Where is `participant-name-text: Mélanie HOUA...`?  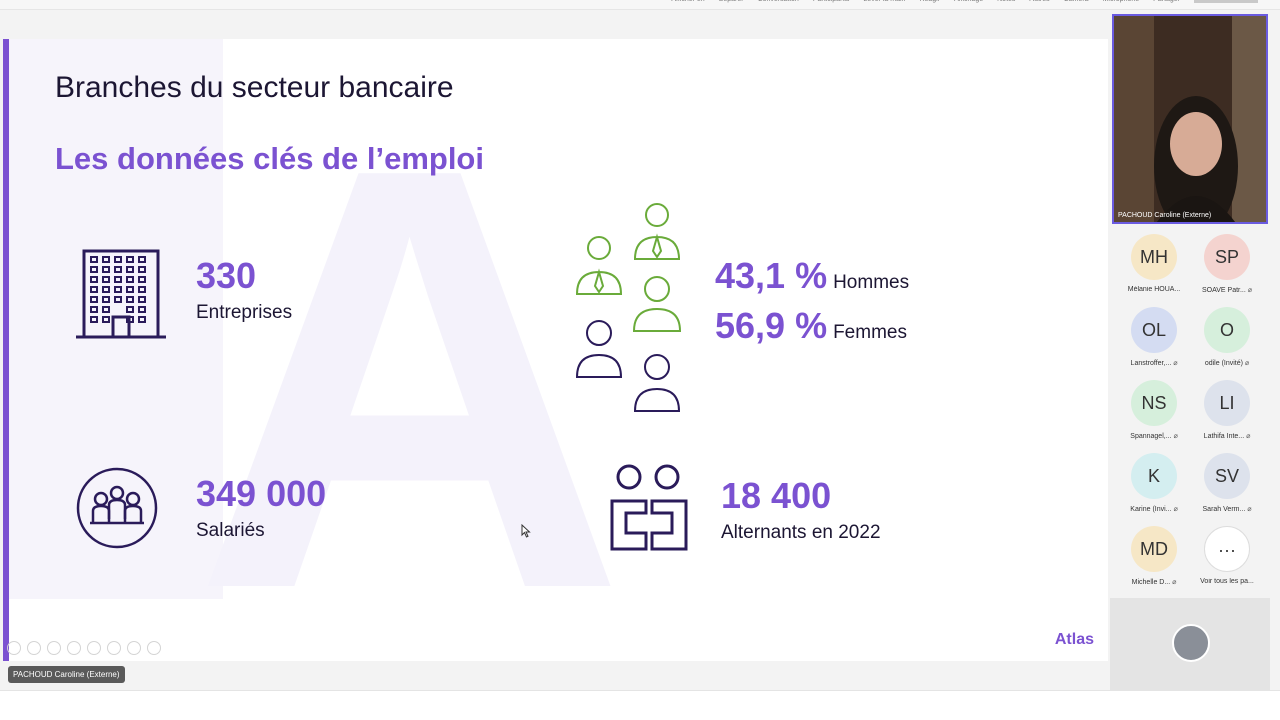
participant-name-text: Mélanie HOUA... is located at coordinates (1154, 289).